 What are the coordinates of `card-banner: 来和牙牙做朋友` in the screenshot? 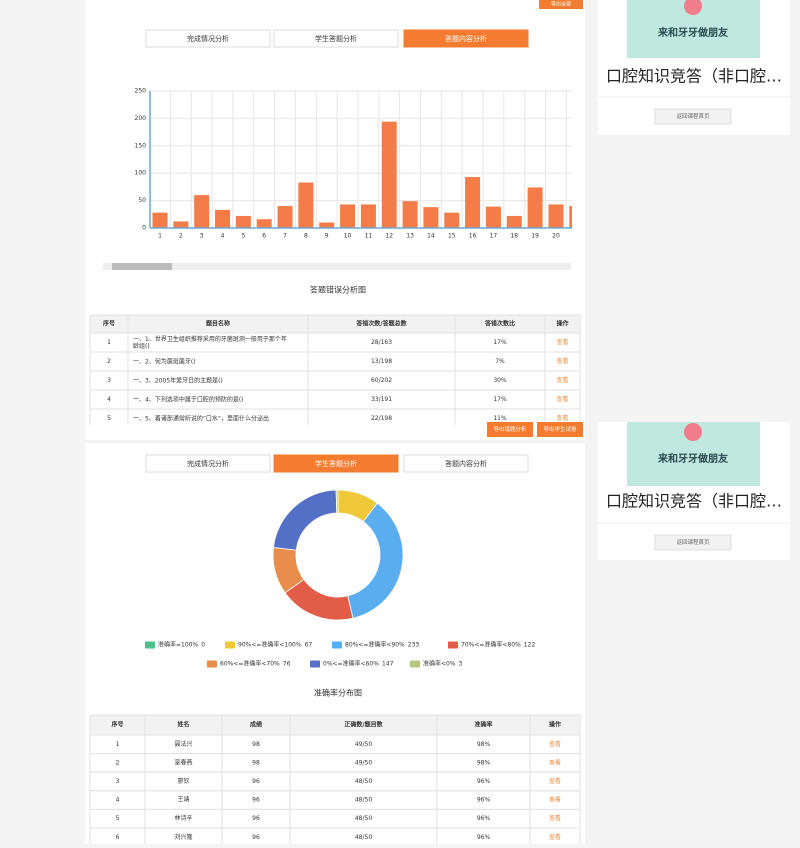 It's located at (692, 458).